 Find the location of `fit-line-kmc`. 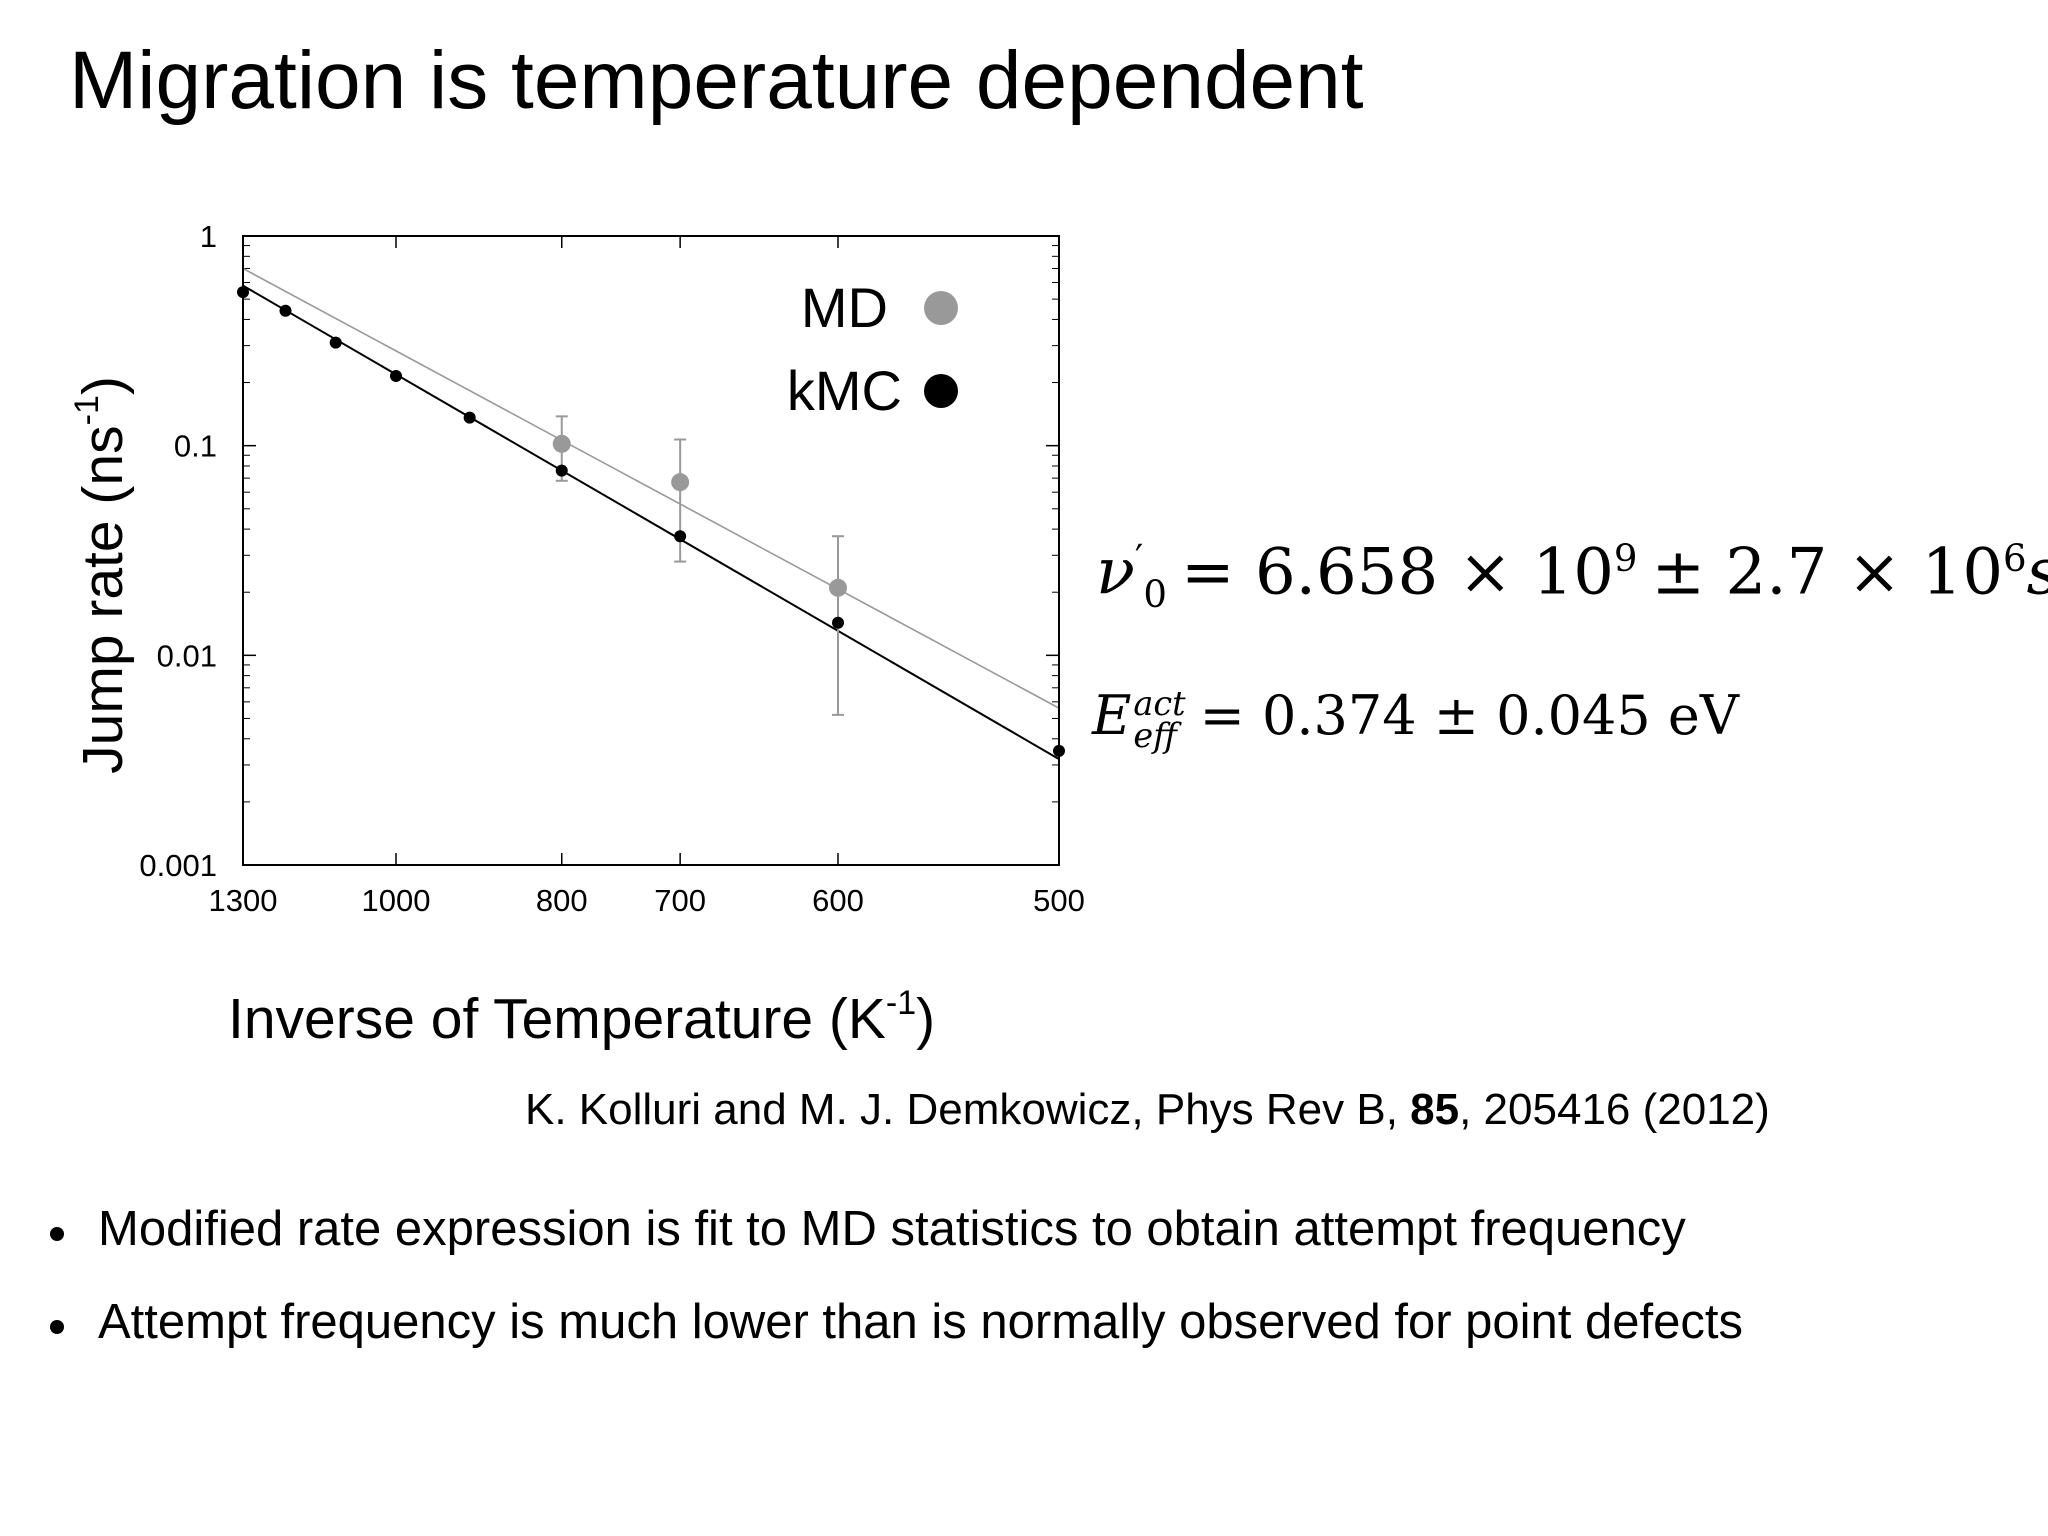

fit-line-kmc is located at coordinates (651, 522).